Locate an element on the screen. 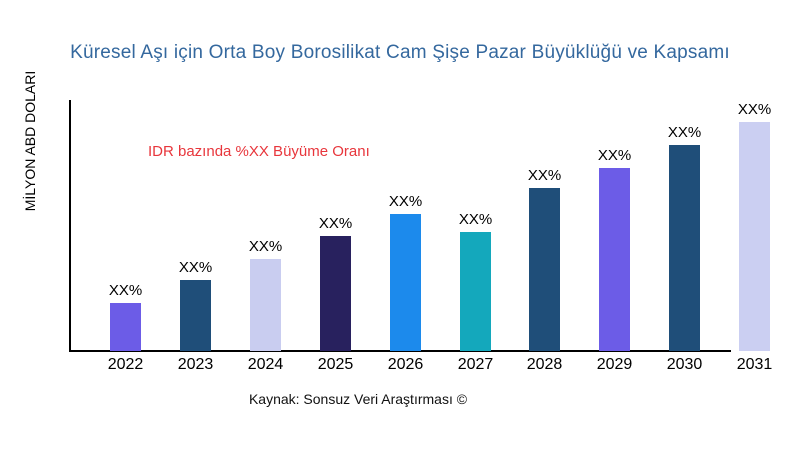  x-tick-label-2022: 2022 is located at coordinates (125, 364).